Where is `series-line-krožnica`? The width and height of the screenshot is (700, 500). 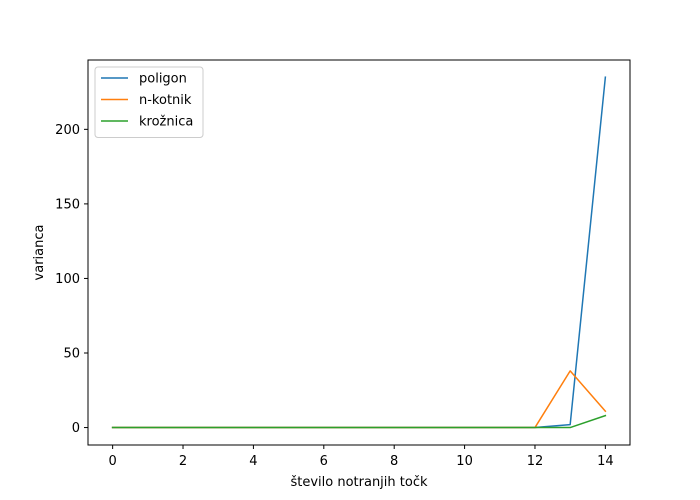
series-line-krožnica is located at coordinates (359, 421).